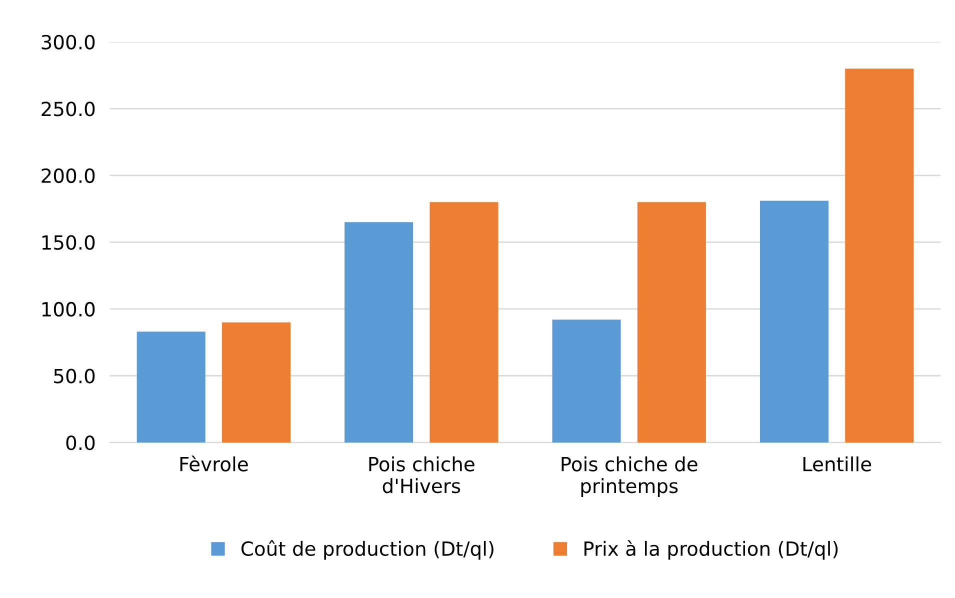 This screenshot has height=598, width=955. Describe the element at coordinates (68, 109) in the screenshot. I see `y-tick-label: 250.0` at that location.